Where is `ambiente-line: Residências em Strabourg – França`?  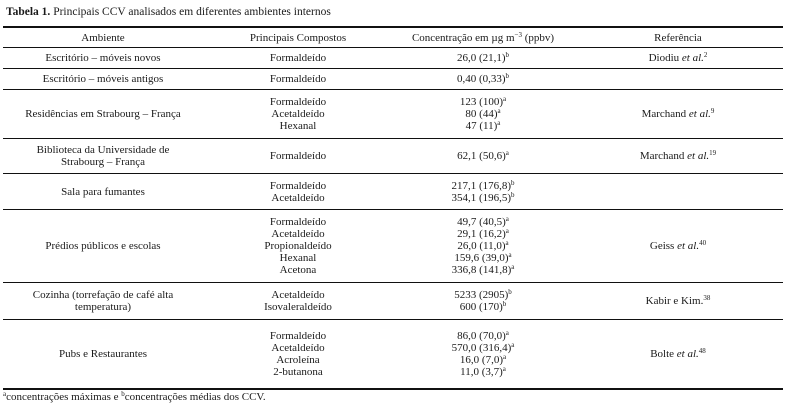 ambiente-line: Residências em Strabourg – França is located at coordinates (103, 114).